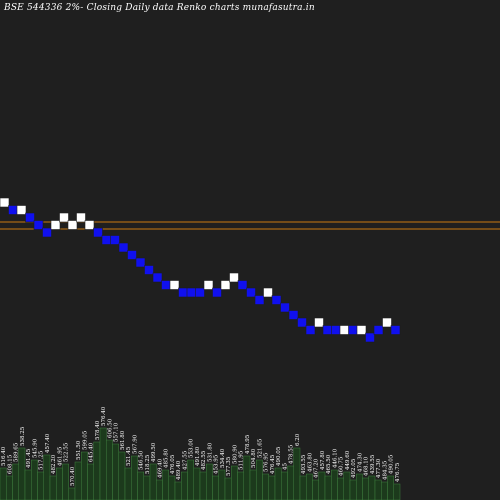 This screenshot has width=500, height=500. Describe the element at coordinates (110, 428) in the screenshot. I see `volume-label: 606.50` at that location.